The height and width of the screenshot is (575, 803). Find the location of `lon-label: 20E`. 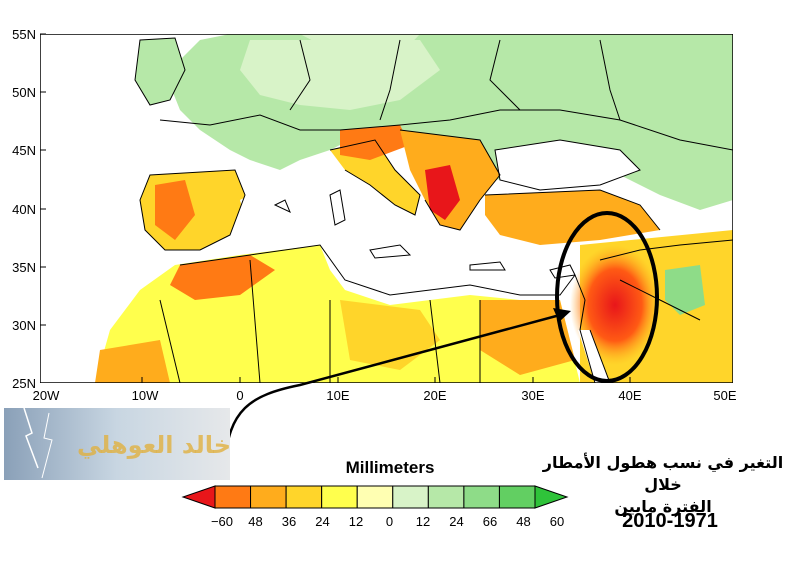

lon-label: 20E is located at coordinates (434, 395).